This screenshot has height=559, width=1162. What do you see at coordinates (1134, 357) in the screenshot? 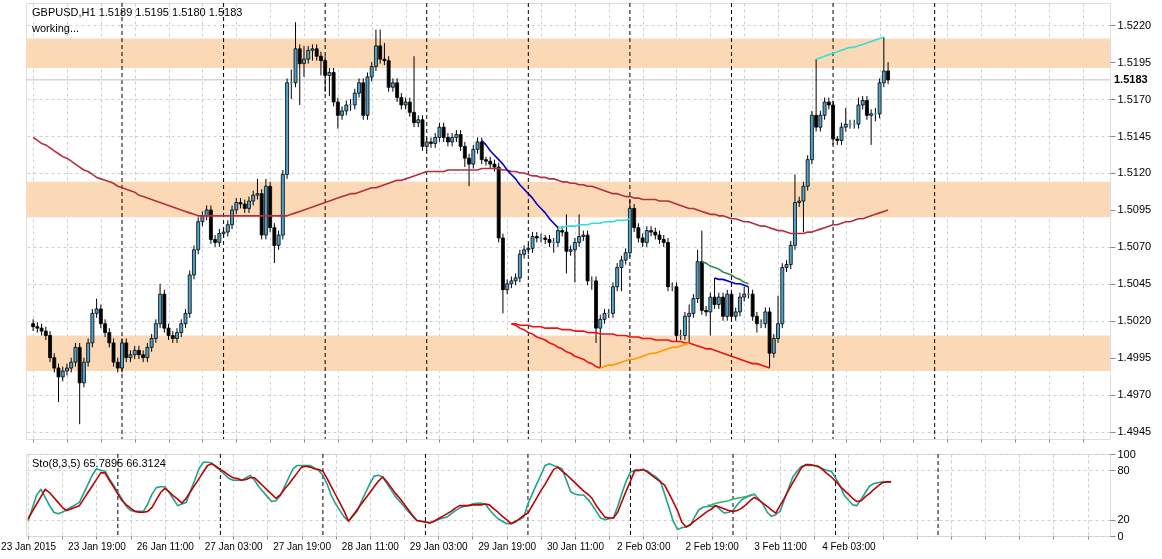
I see `y-tick-label: 1.4995` at bounding box center [1134, 357].